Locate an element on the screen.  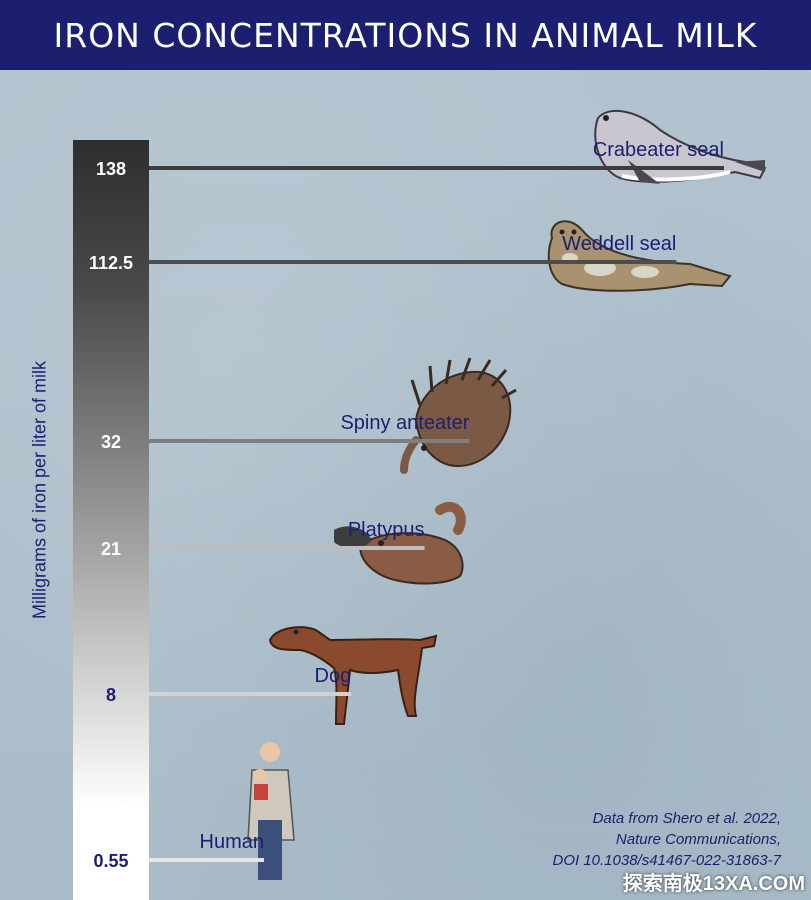
value-label: 8 is located at coordinates (111, 695).